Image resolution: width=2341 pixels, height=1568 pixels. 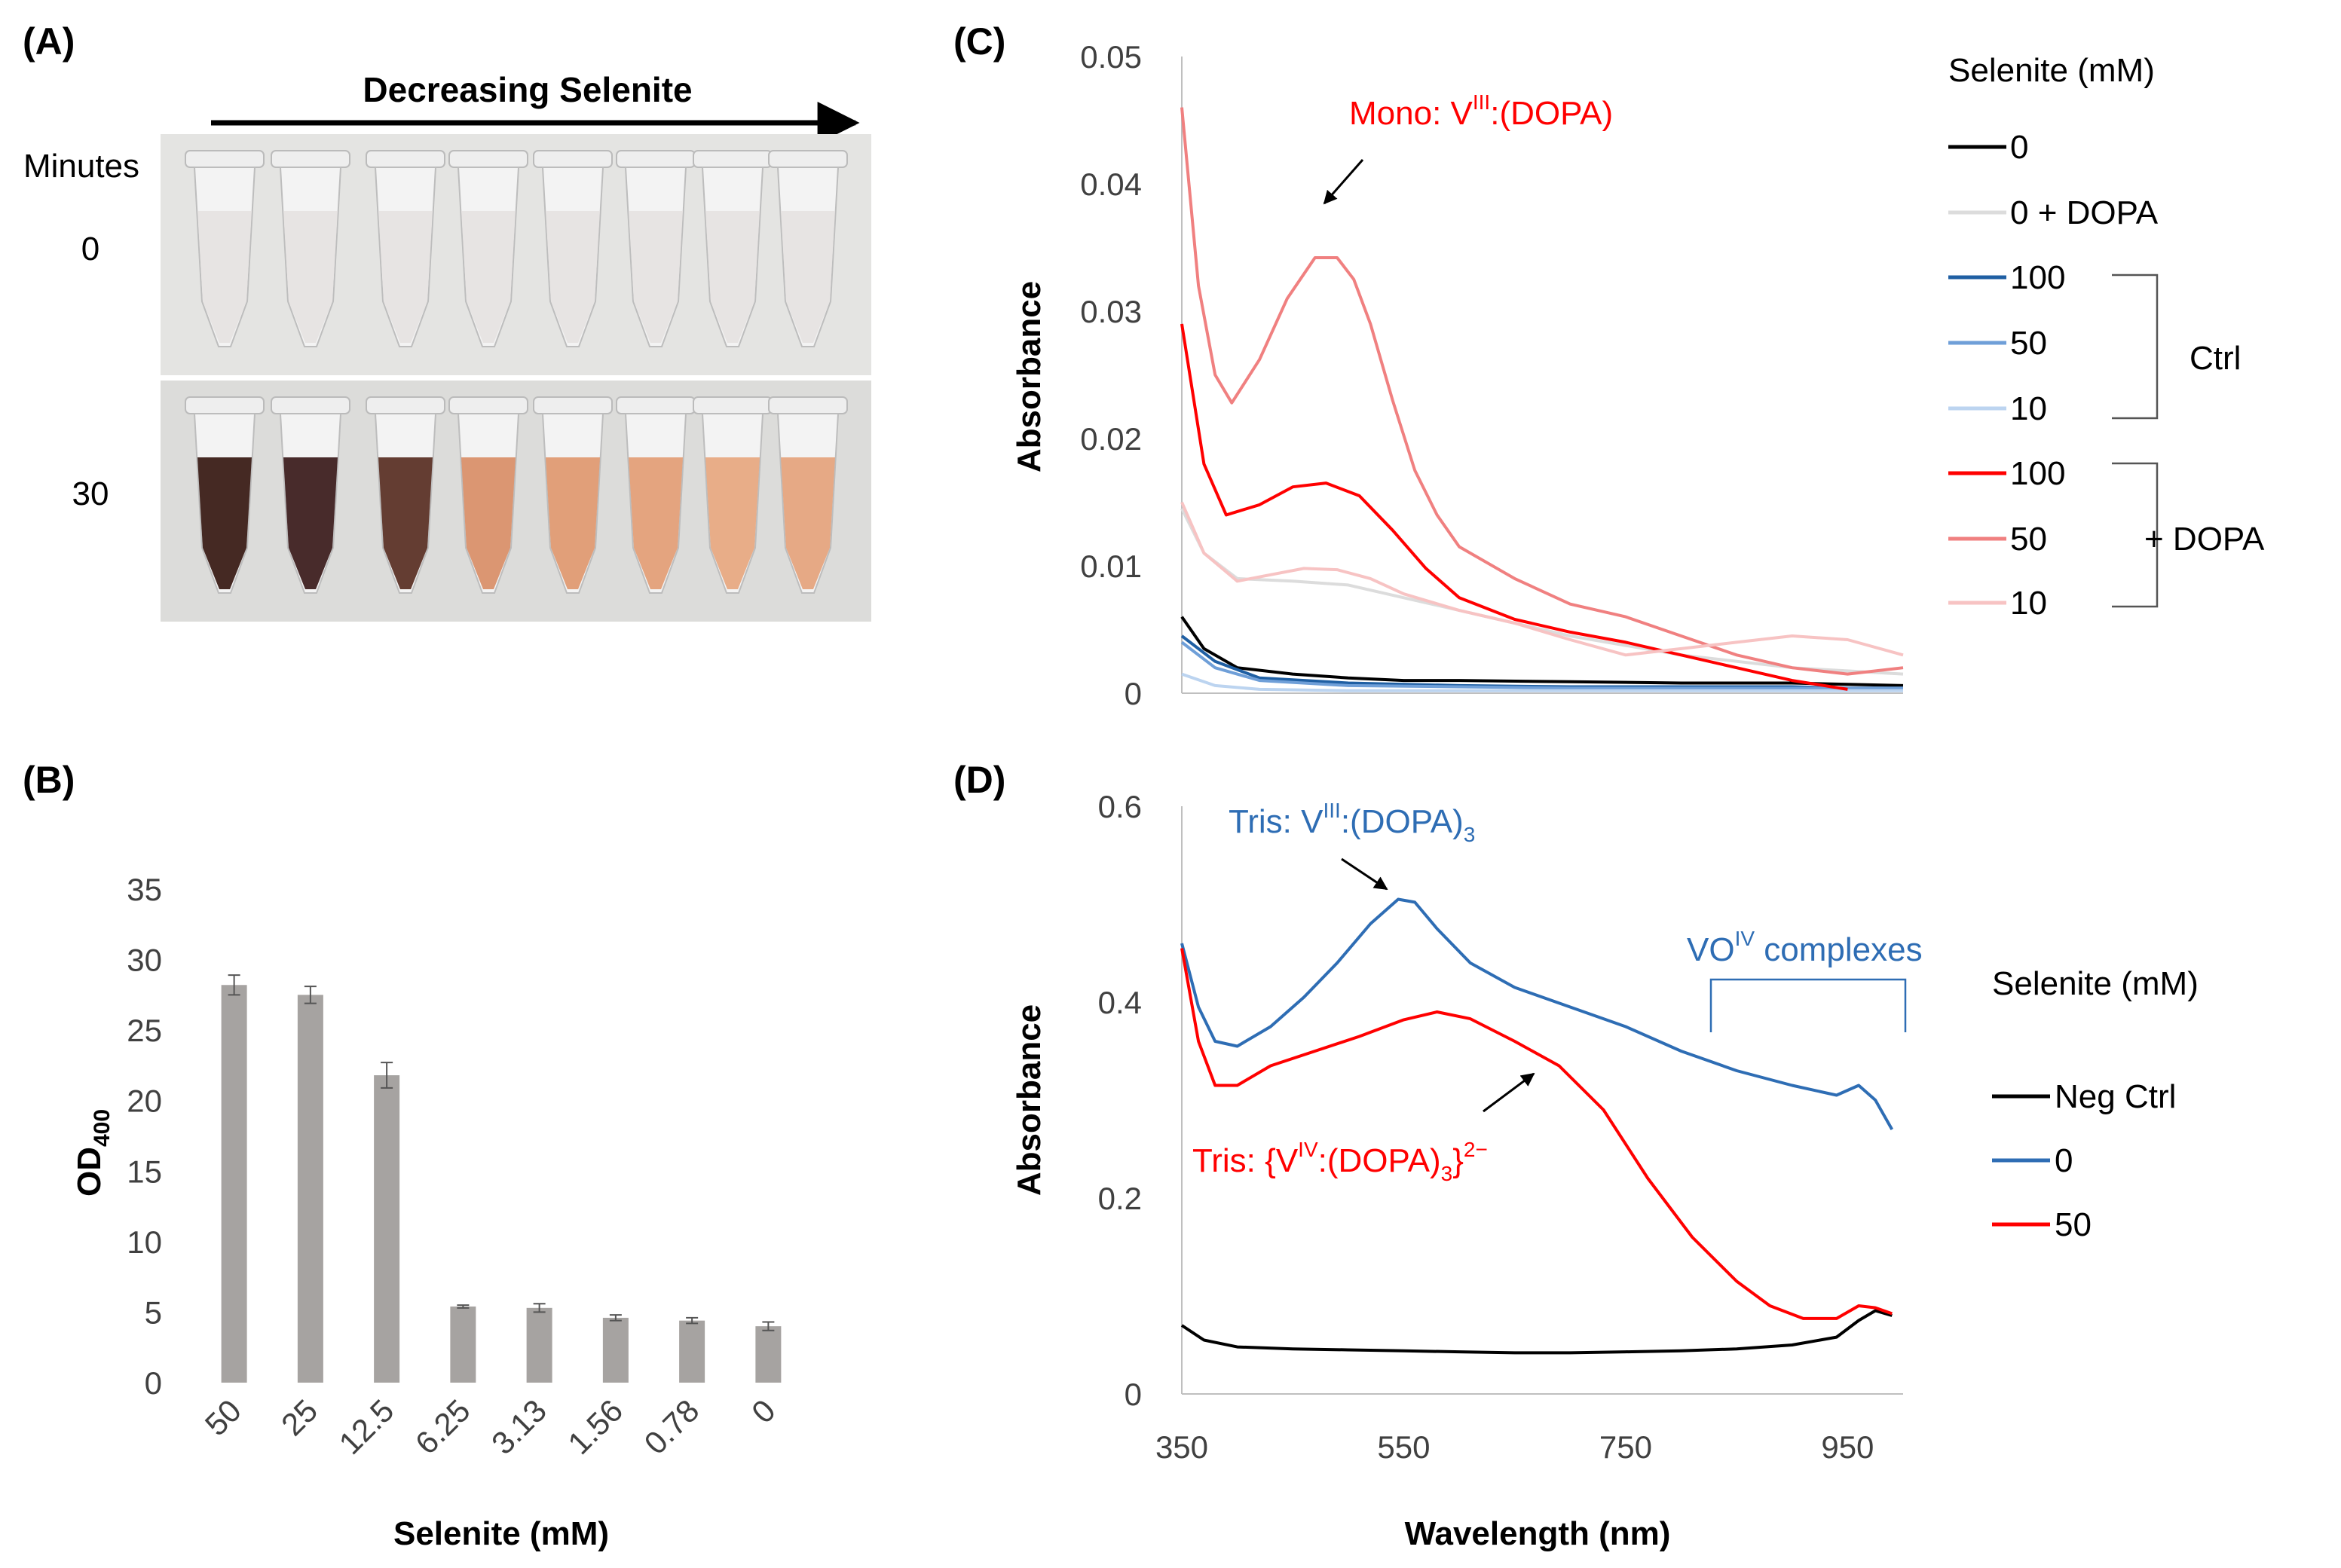 I want to click on d-ann3-text: VO, so click(x=1711, y=949).